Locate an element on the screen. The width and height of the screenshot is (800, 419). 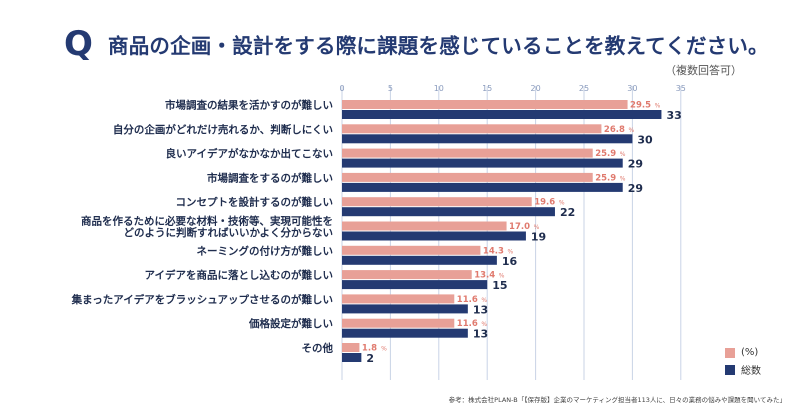
legend-item-count: 総数 is located at coordinates (743, 369).